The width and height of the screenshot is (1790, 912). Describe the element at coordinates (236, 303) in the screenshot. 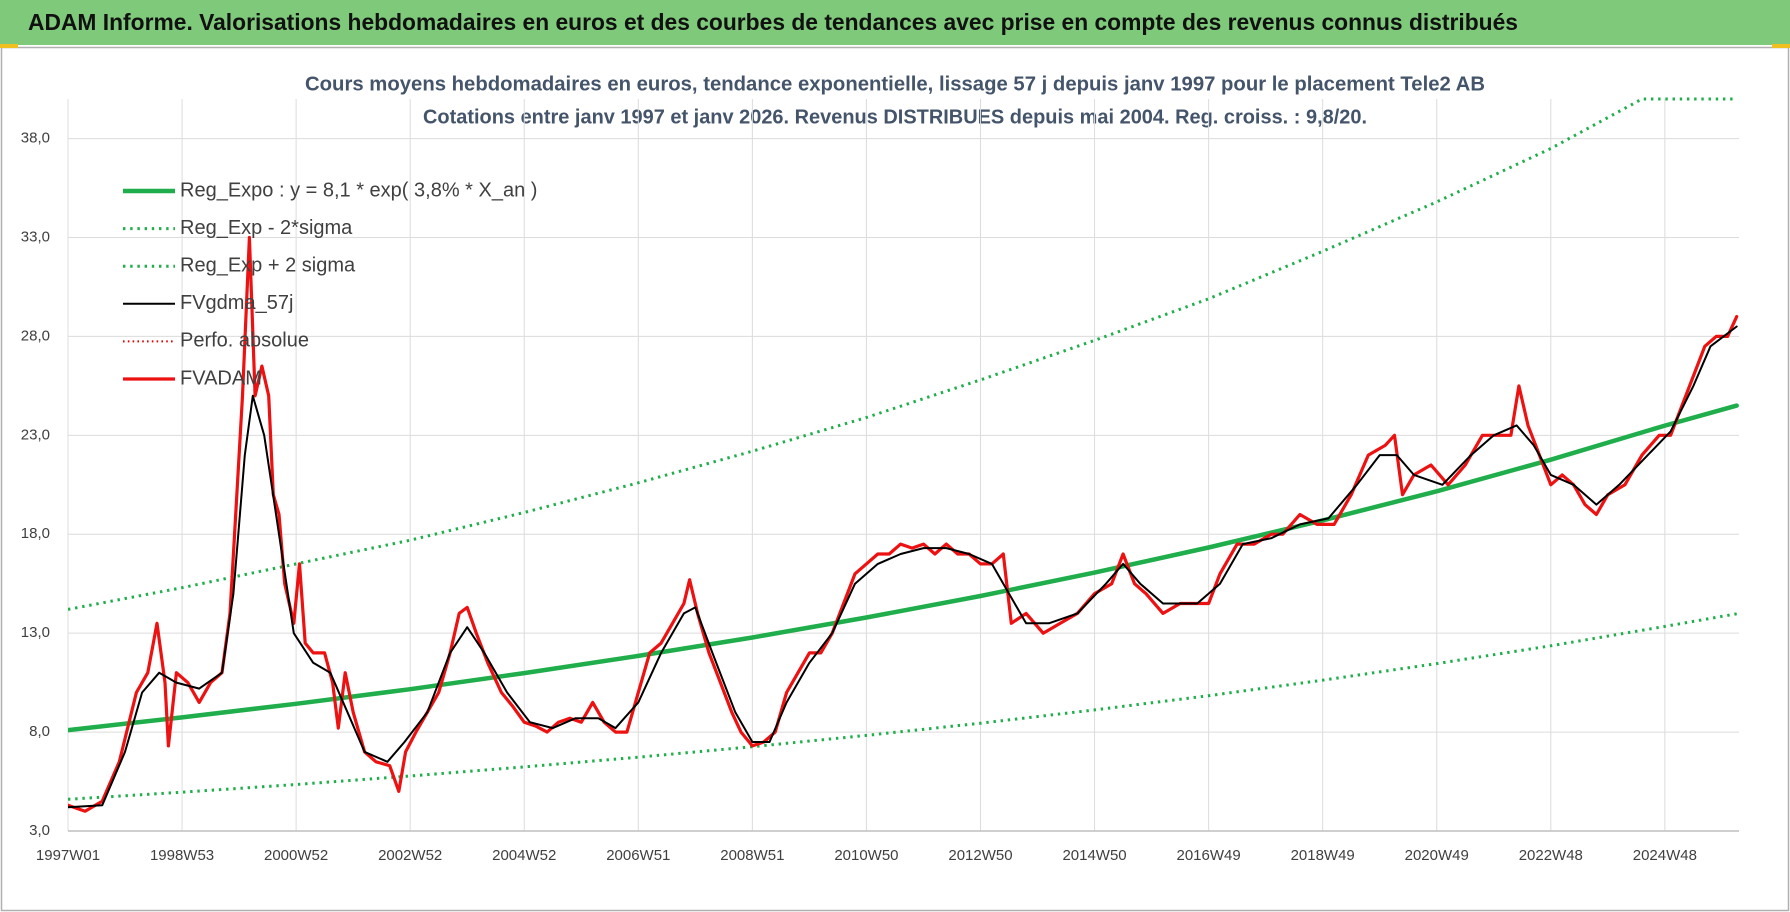

I see `legend-label: FVgdma_57j` at that location.